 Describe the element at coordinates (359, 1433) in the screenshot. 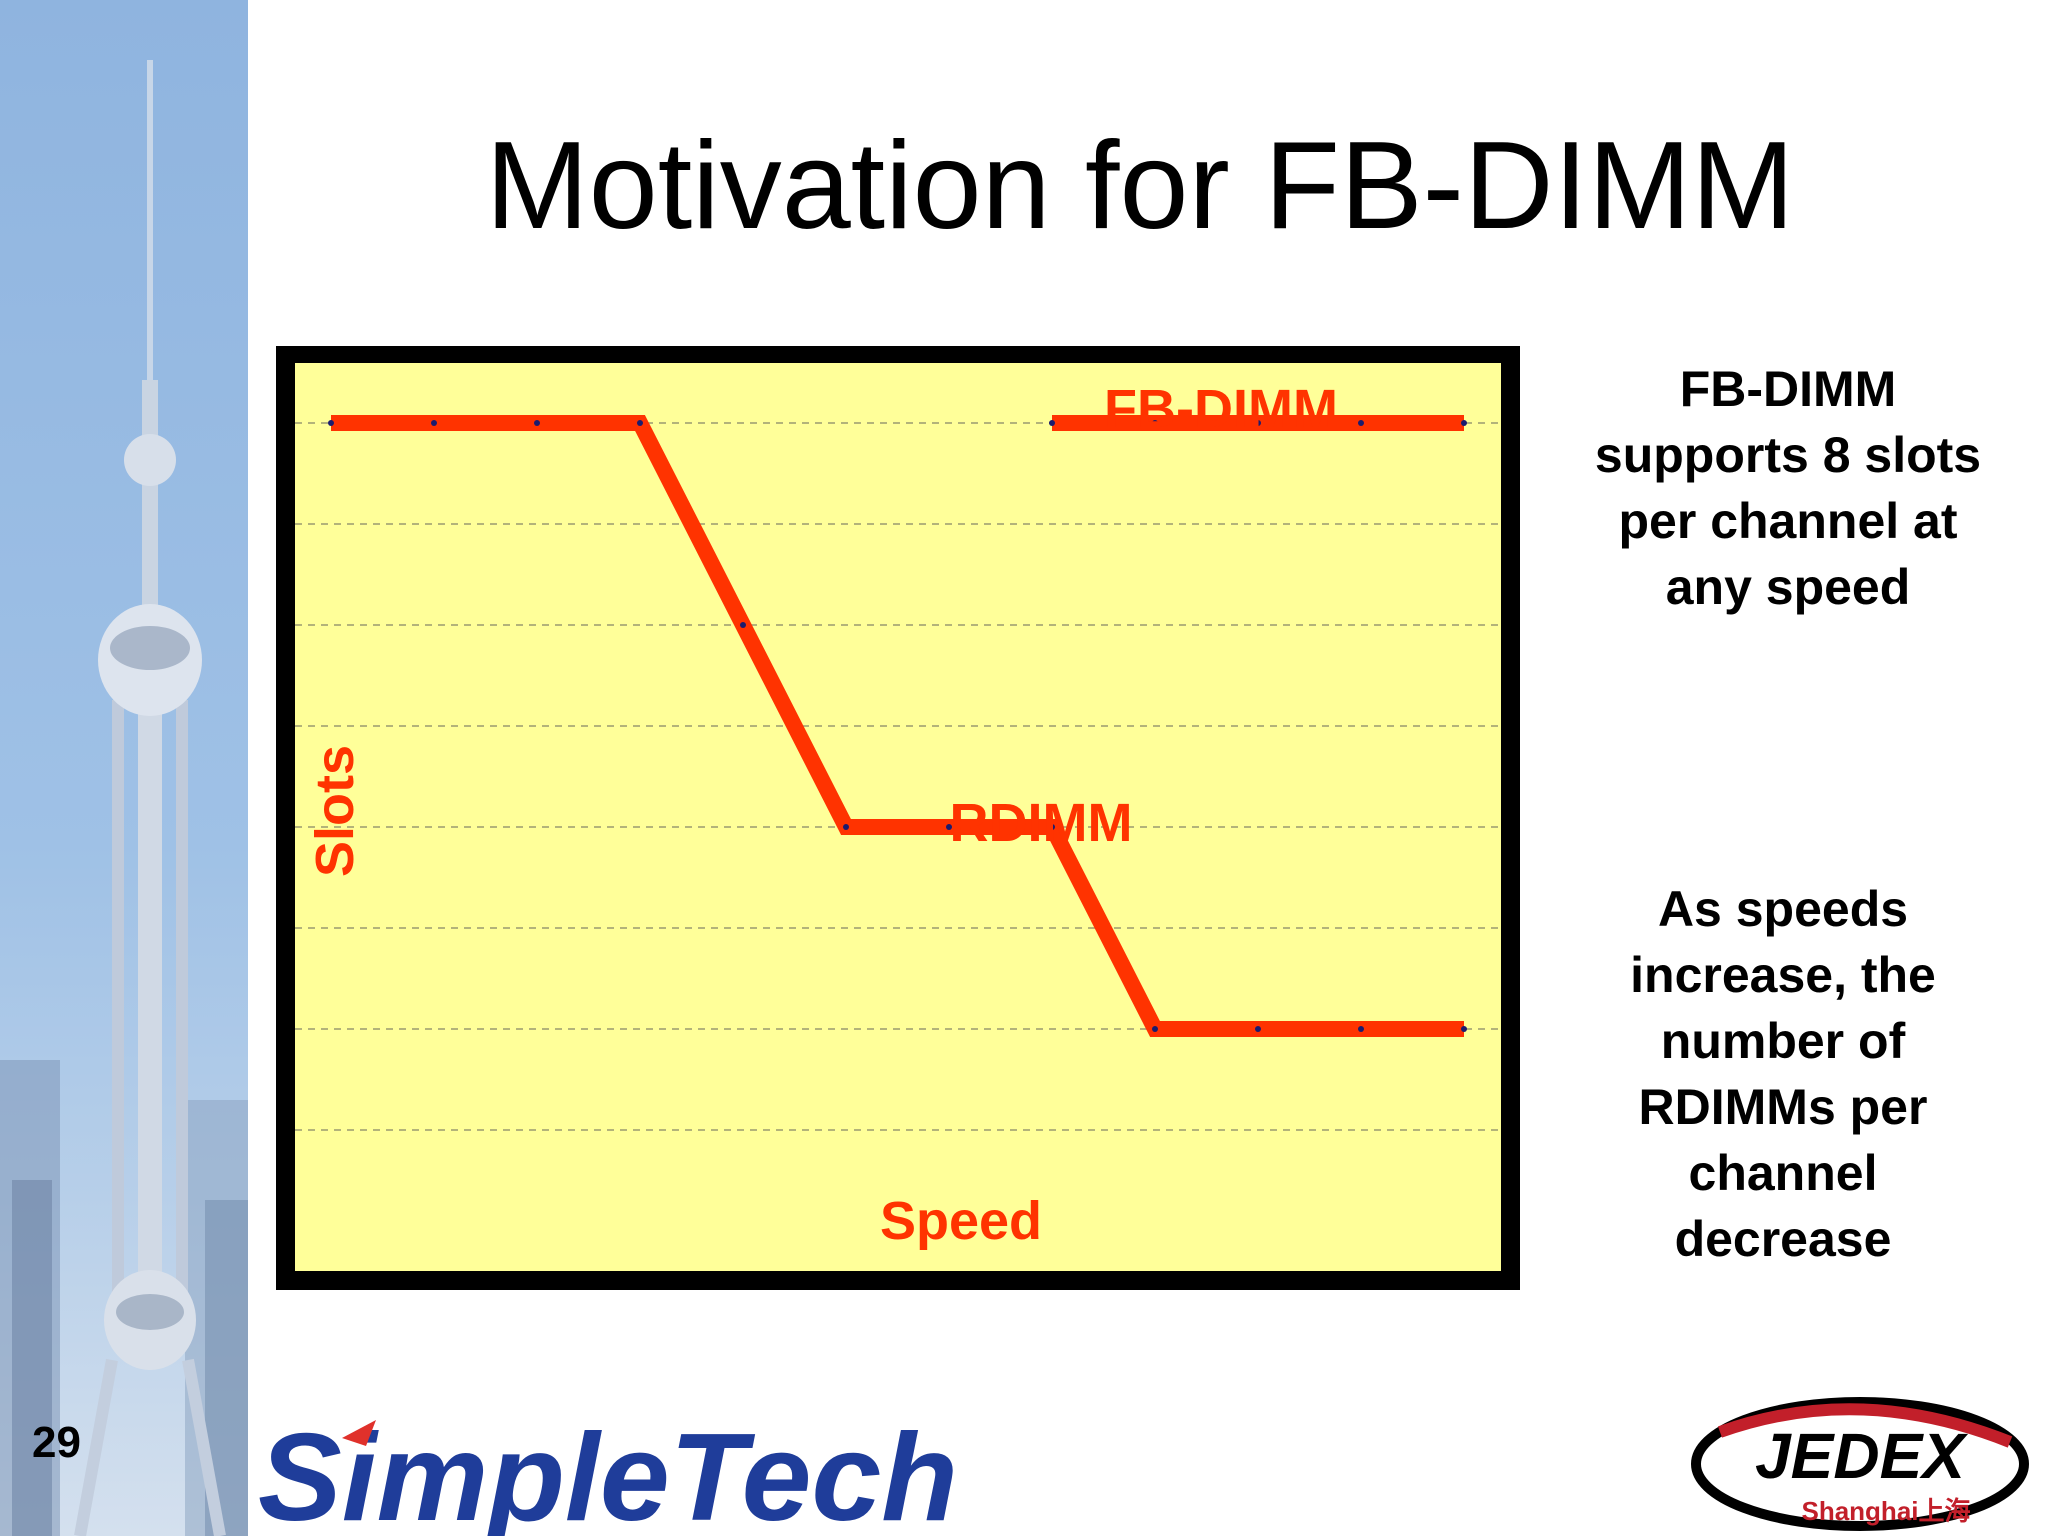

I see `logo-accent-icon` at that location.